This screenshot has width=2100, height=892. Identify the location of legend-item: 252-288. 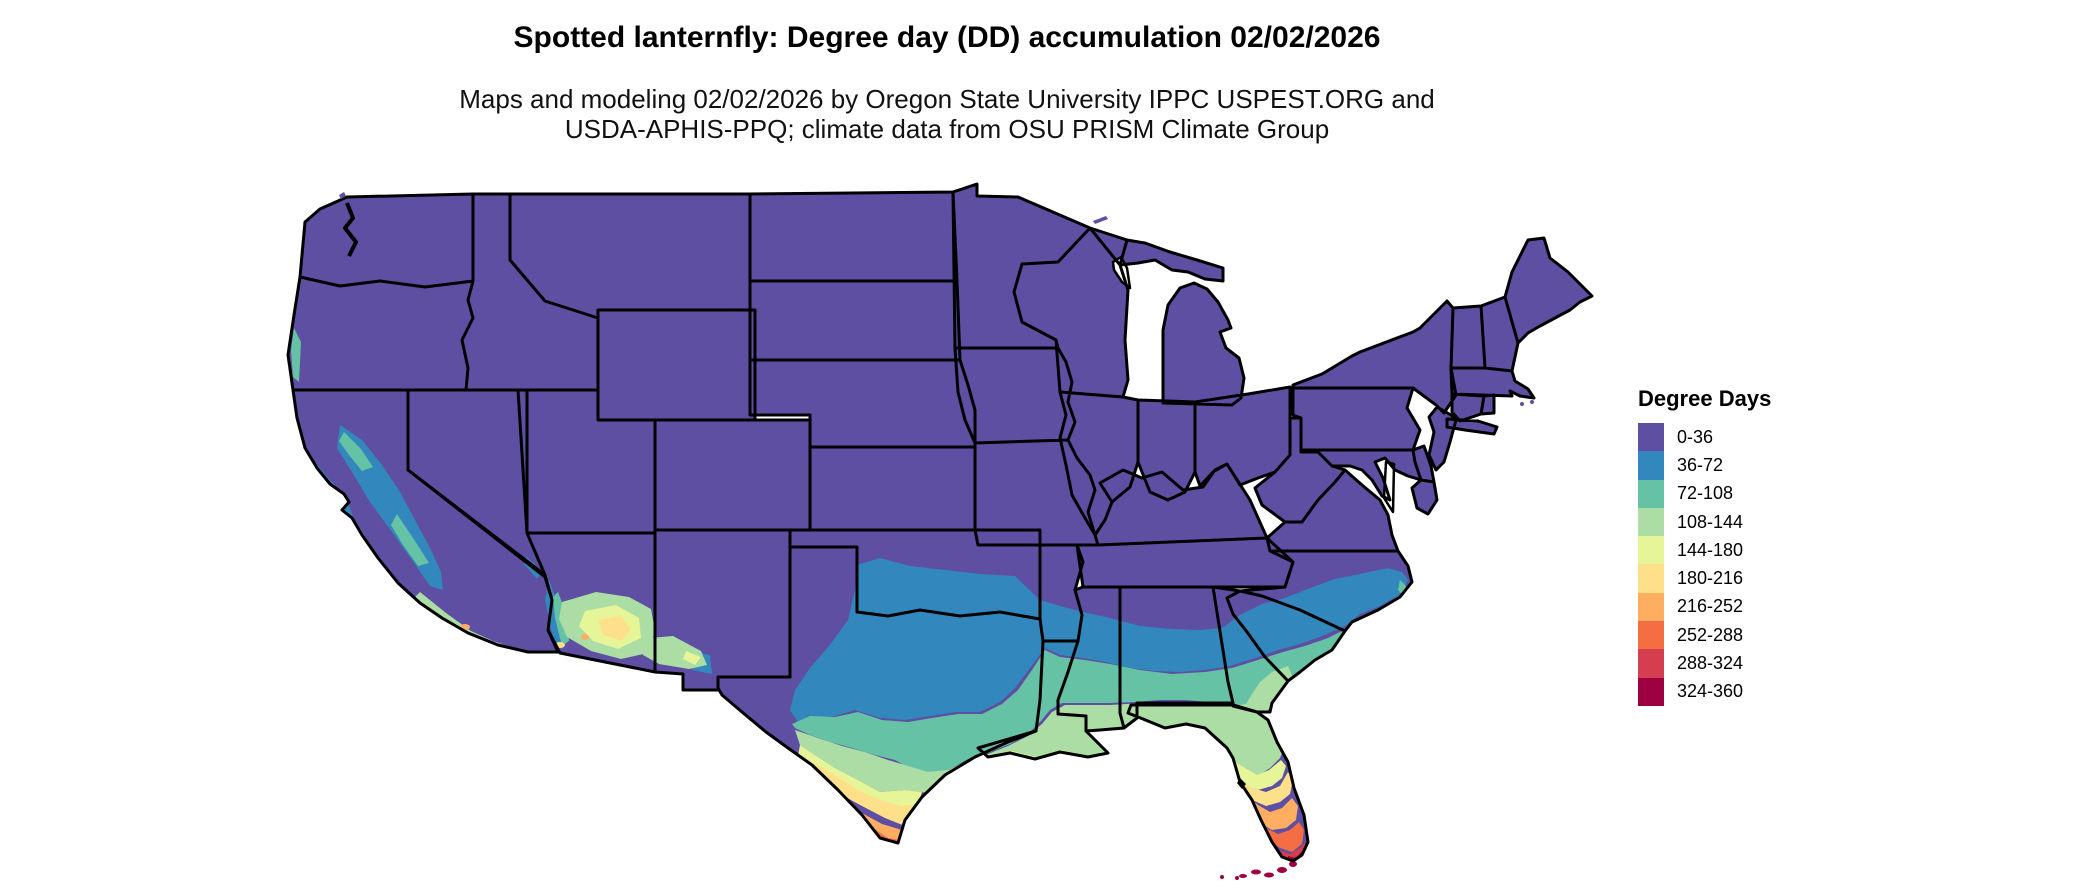
(1704, 635).